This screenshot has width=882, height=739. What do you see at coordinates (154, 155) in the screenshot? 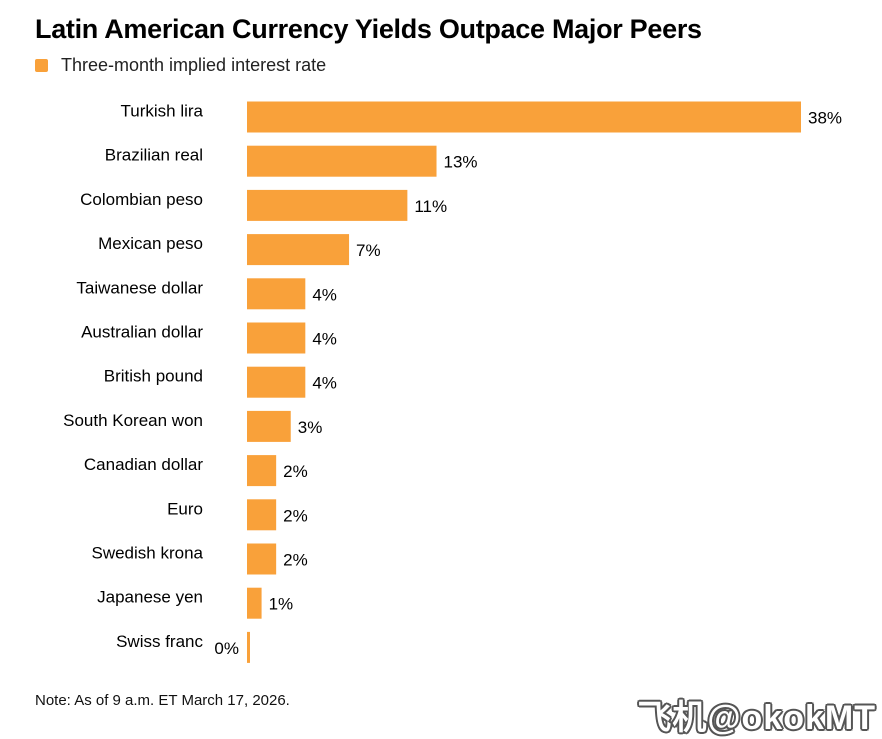
I see `category-label: Brazilian real` at bounding box center [154, 155].